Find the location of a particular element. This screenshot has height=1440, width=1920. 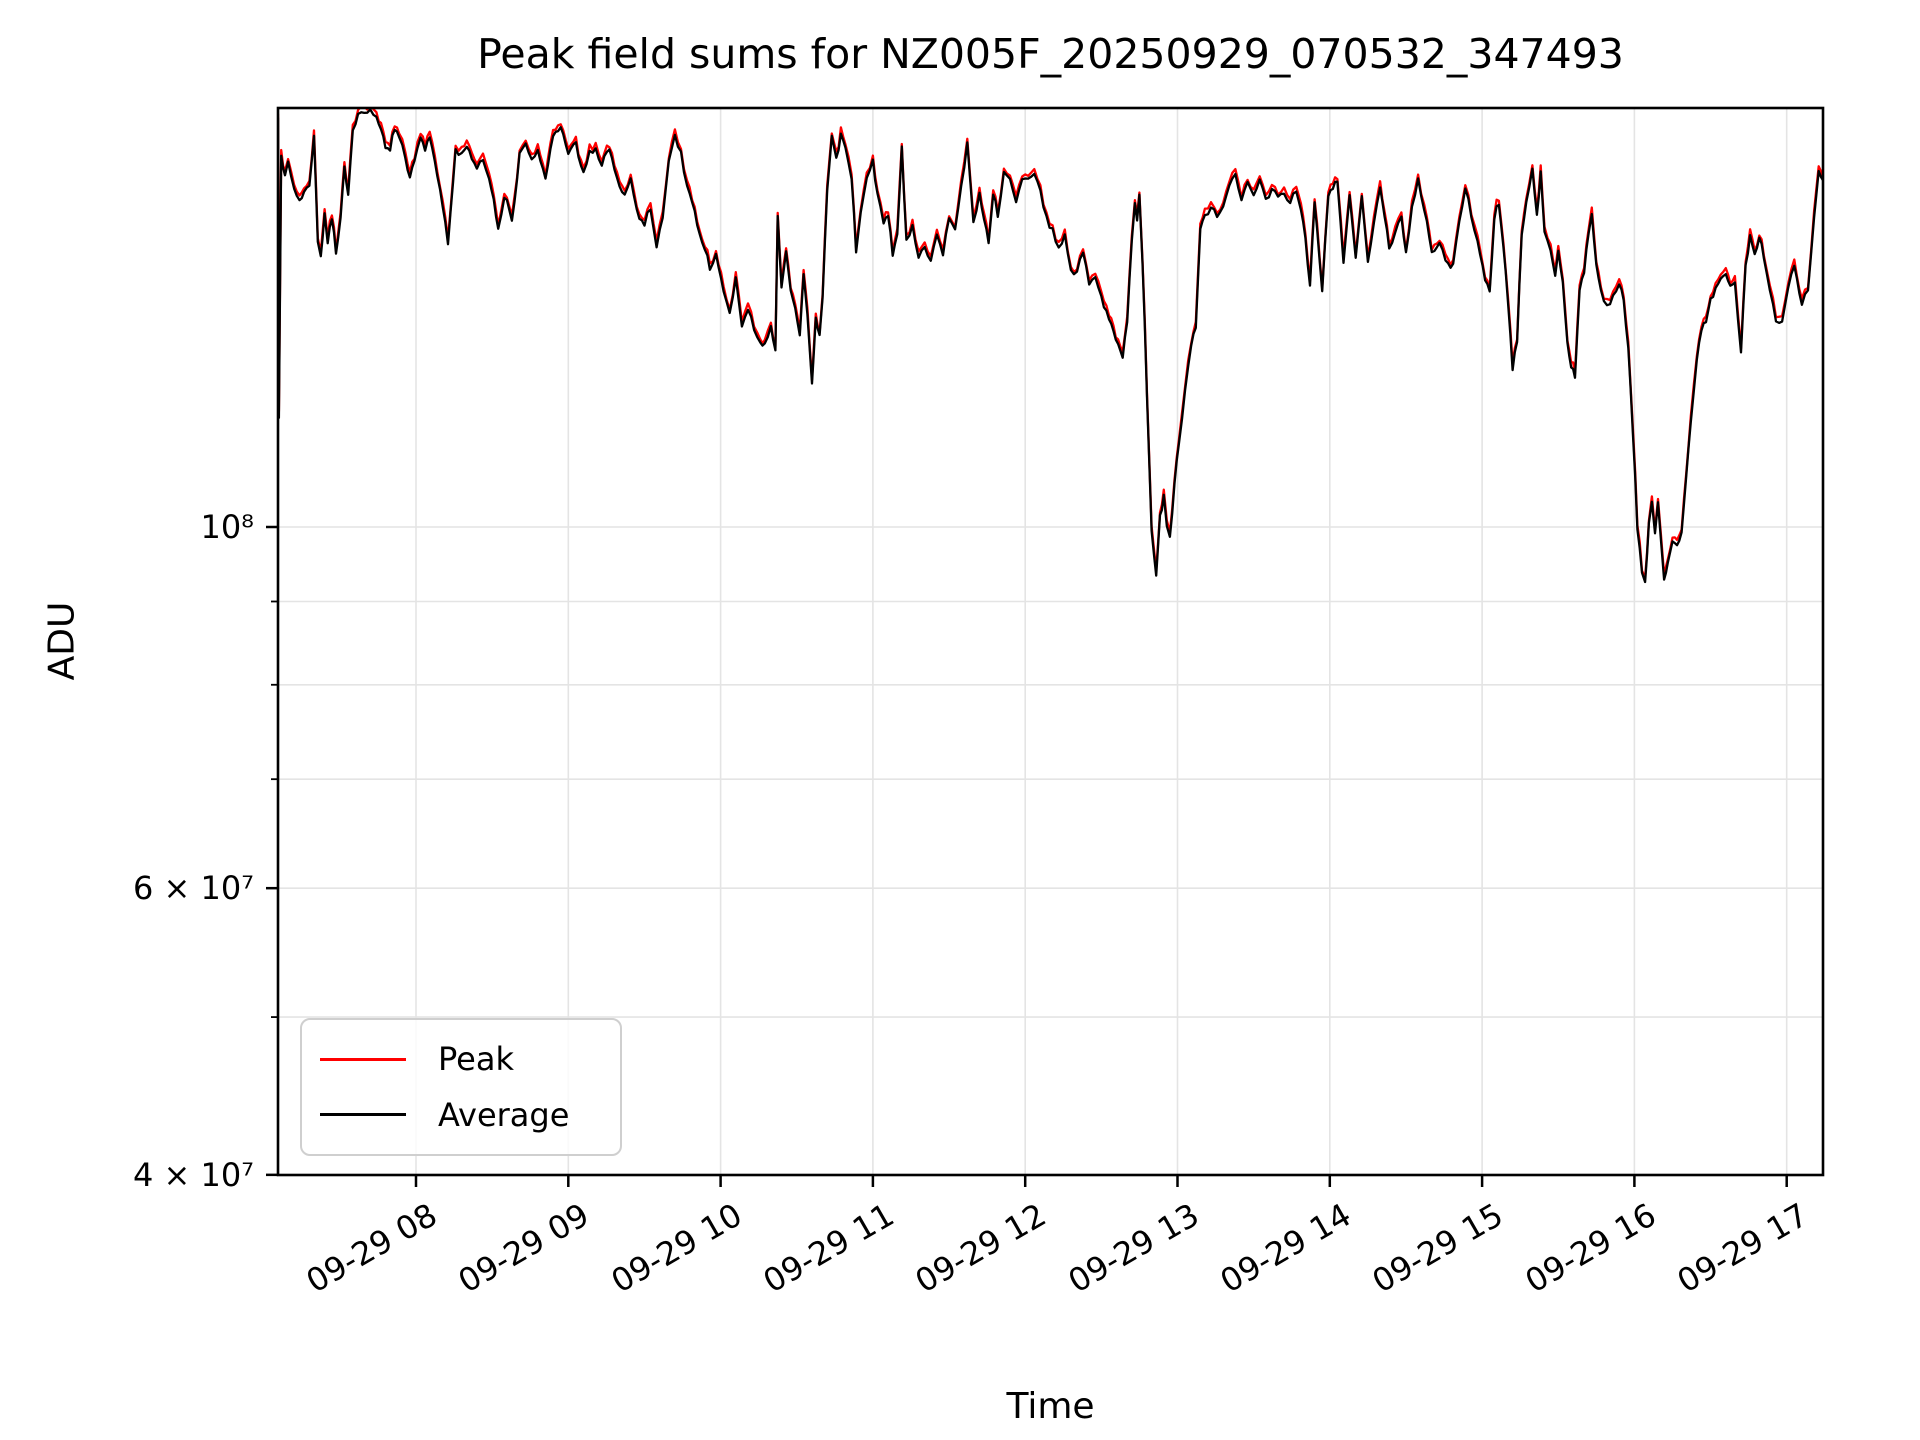

y-tick-label: 4 × 10⁷ is located at coordinates (193, 1174).